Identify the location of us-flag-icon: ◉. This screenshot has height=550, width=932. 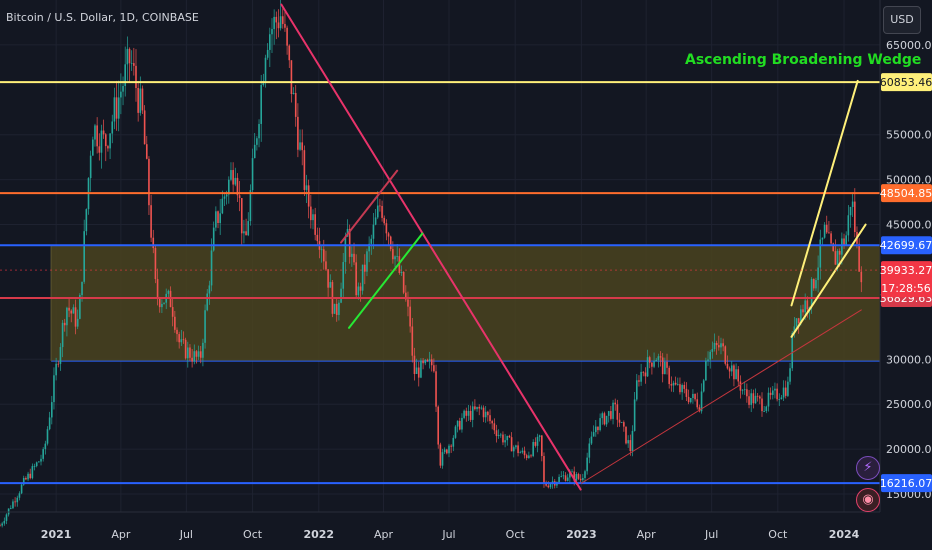
(868, 500).